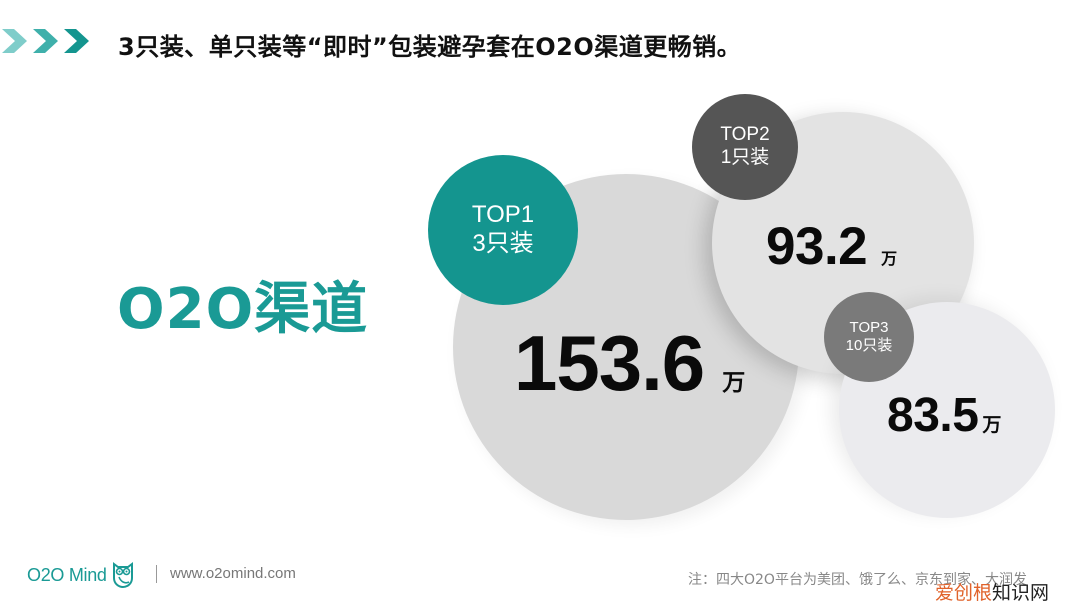  What do you see at coordinates (233, 573) in the screenshot?
I see `website-link: www.o2omind.com` at bounding box center [233, 573].